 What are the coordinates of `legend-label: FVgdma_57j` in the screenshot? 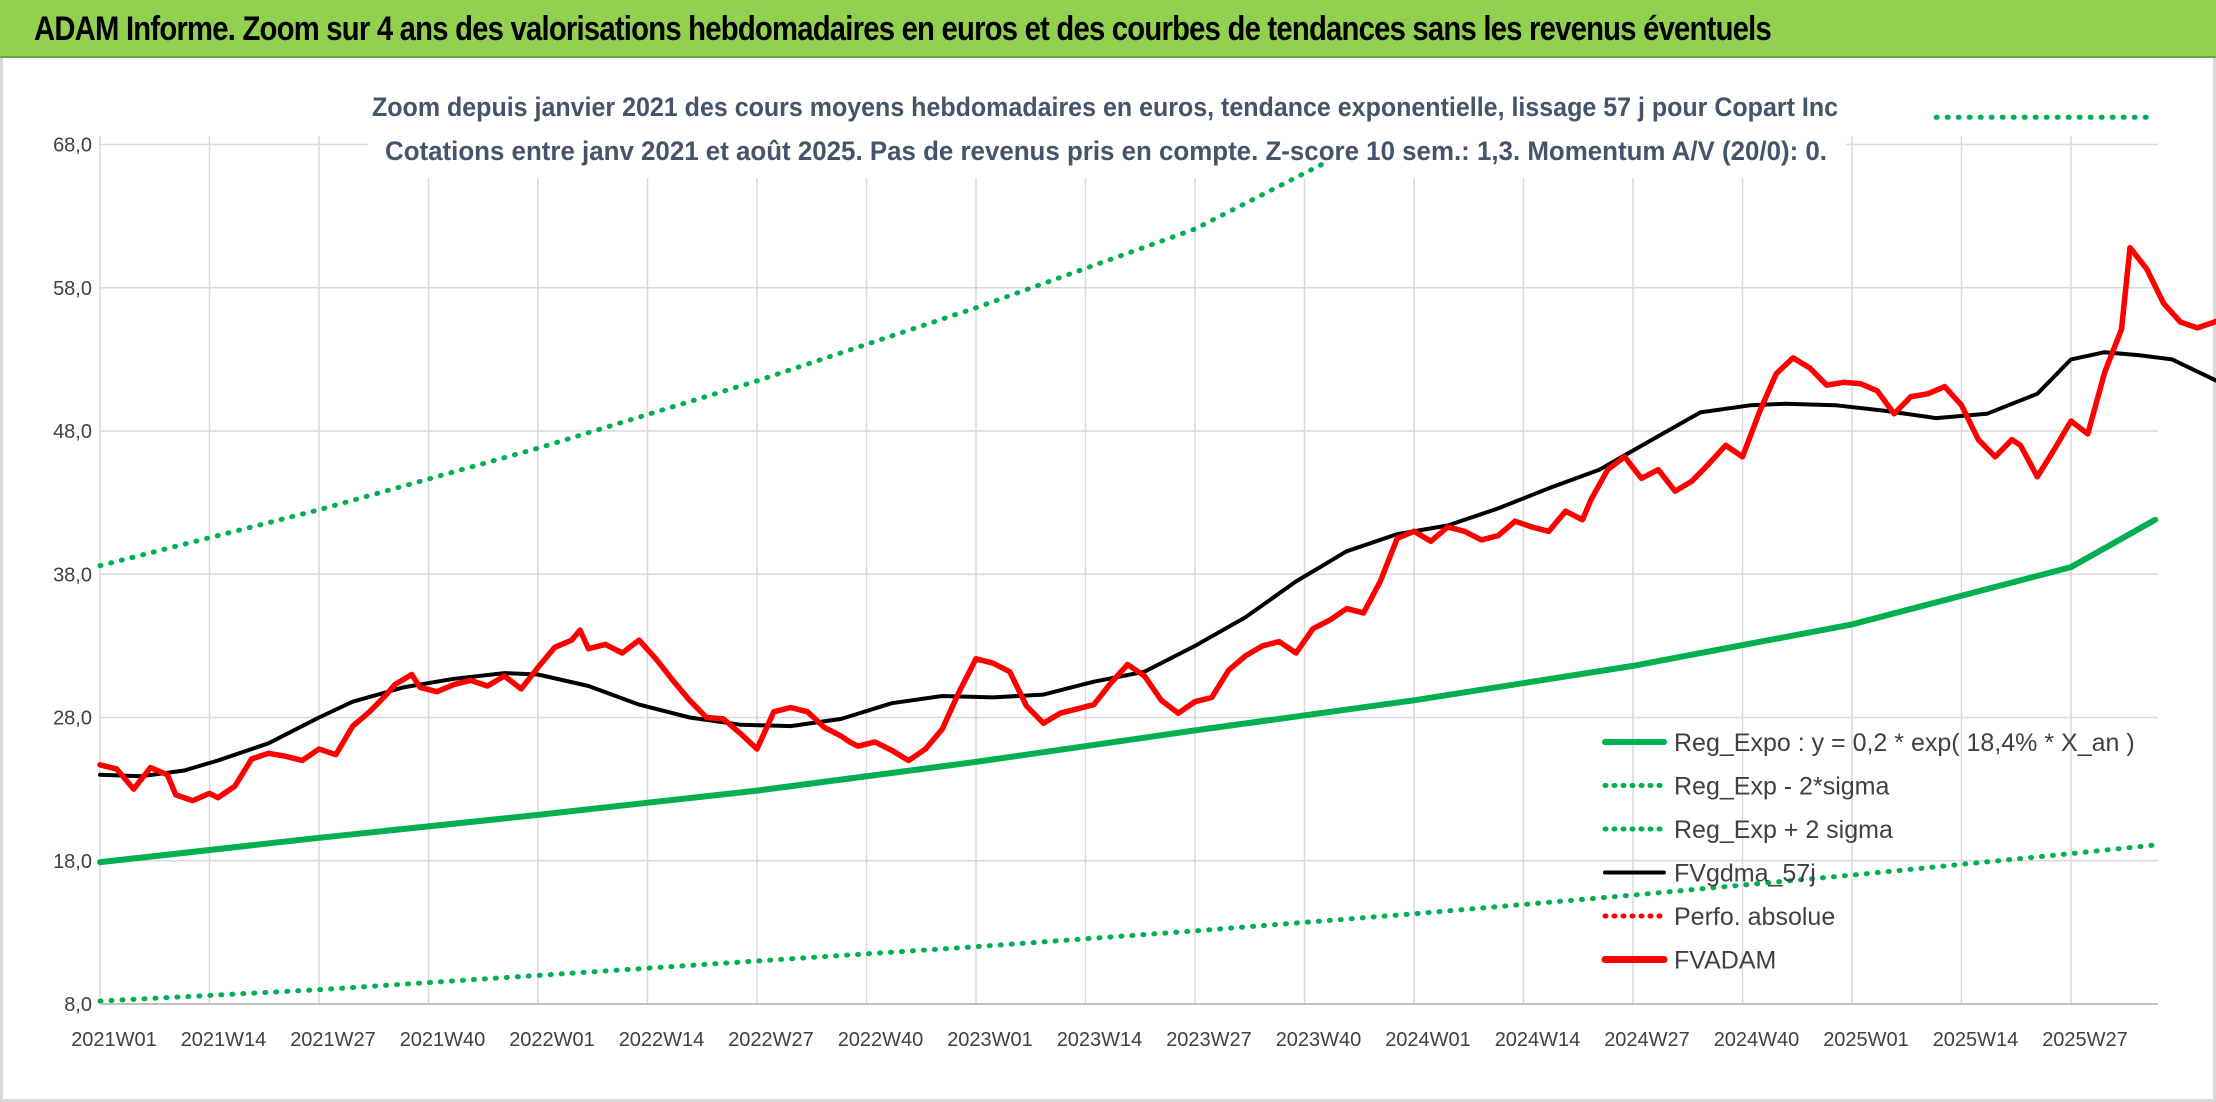 It's located at (1745, 874).